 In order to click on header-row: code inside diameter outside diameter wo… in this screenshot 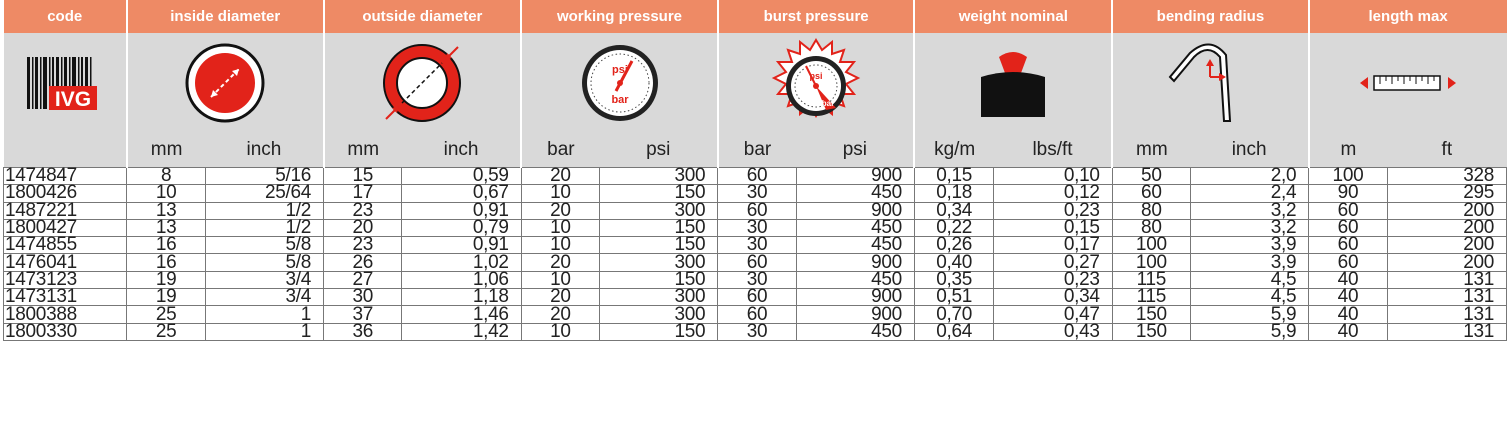, I will do `click(755, 16)`.